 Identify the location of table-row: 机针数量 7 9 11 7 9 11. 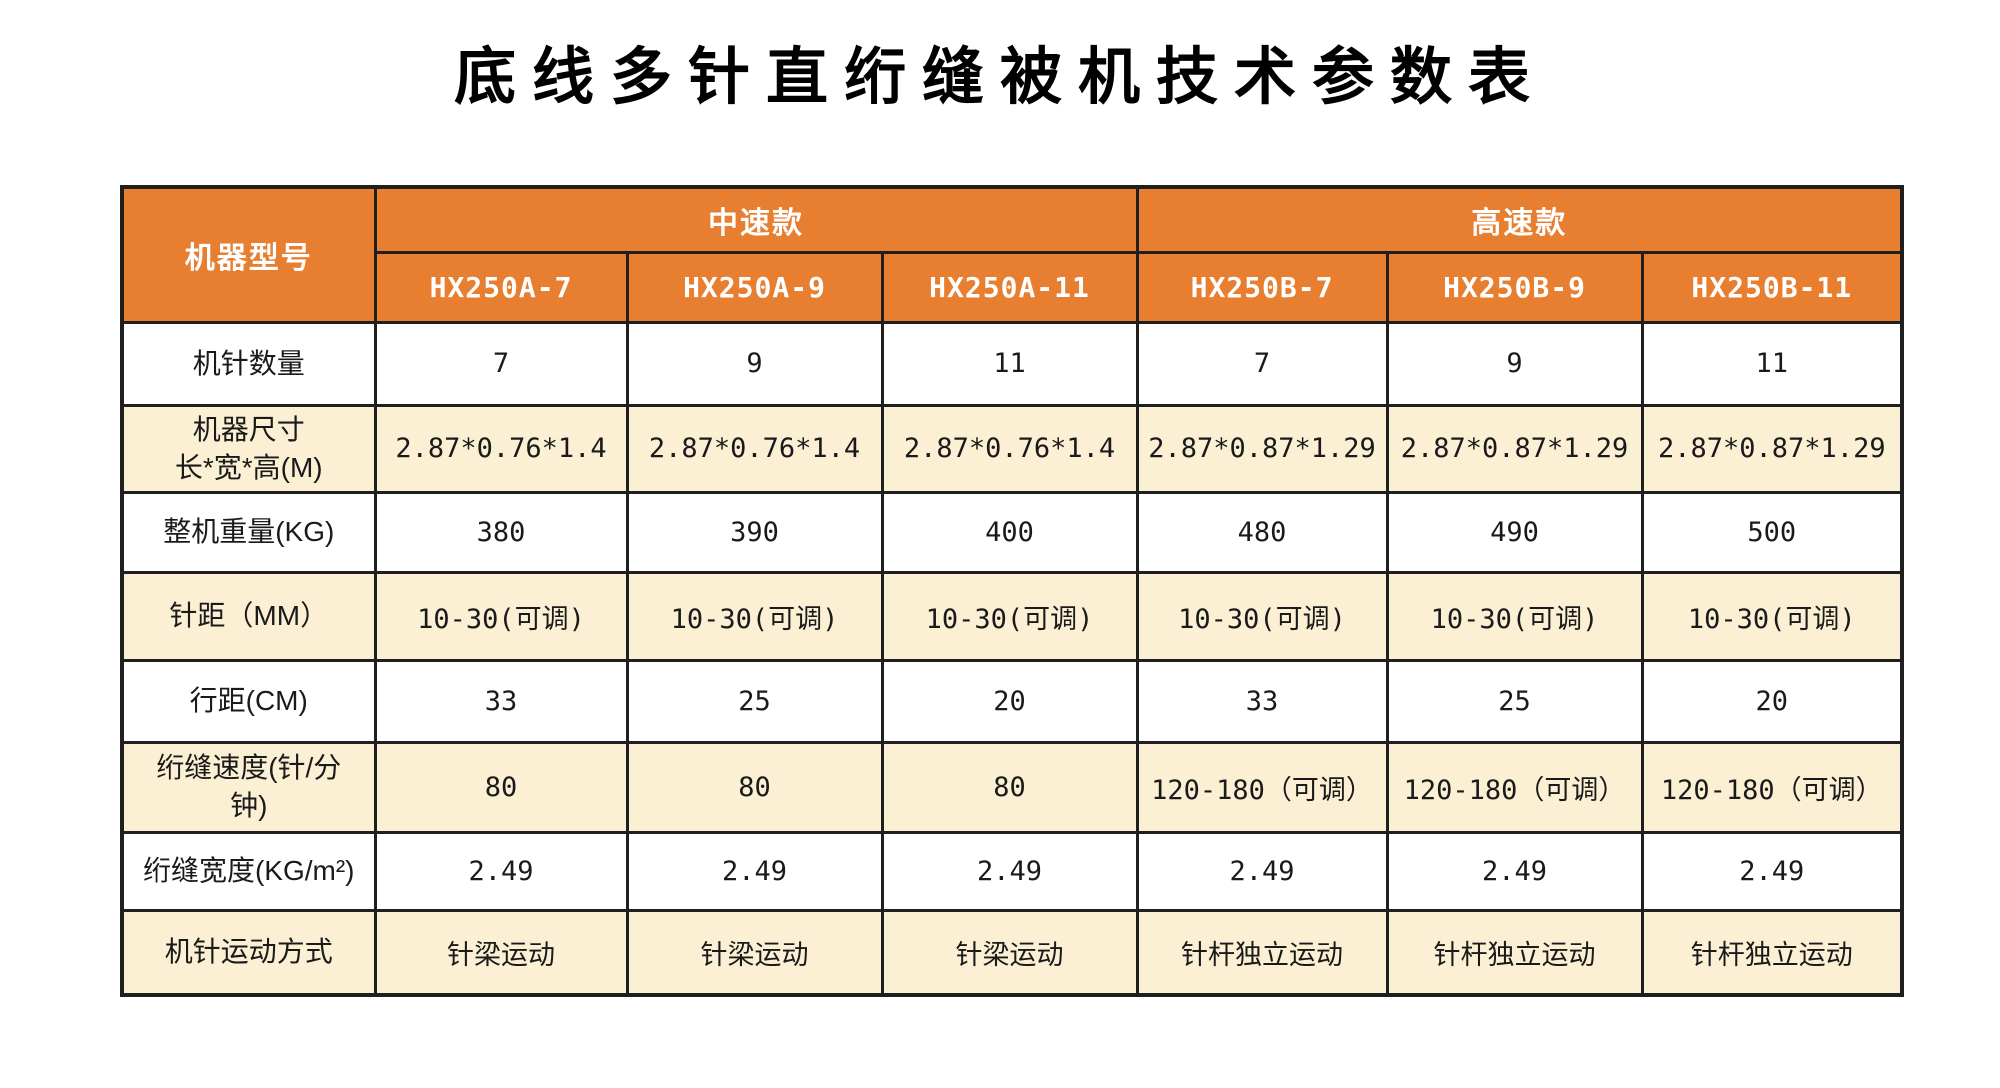
(1012, 363).